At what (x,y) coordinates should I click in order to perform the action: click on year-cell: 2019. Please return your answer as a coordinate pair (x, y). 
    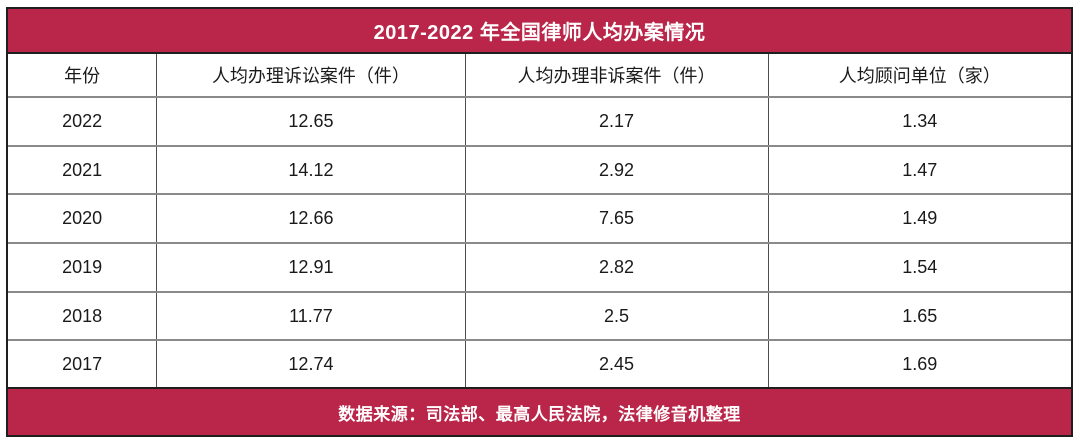
    Looking at the image, I should click on (83, 267).